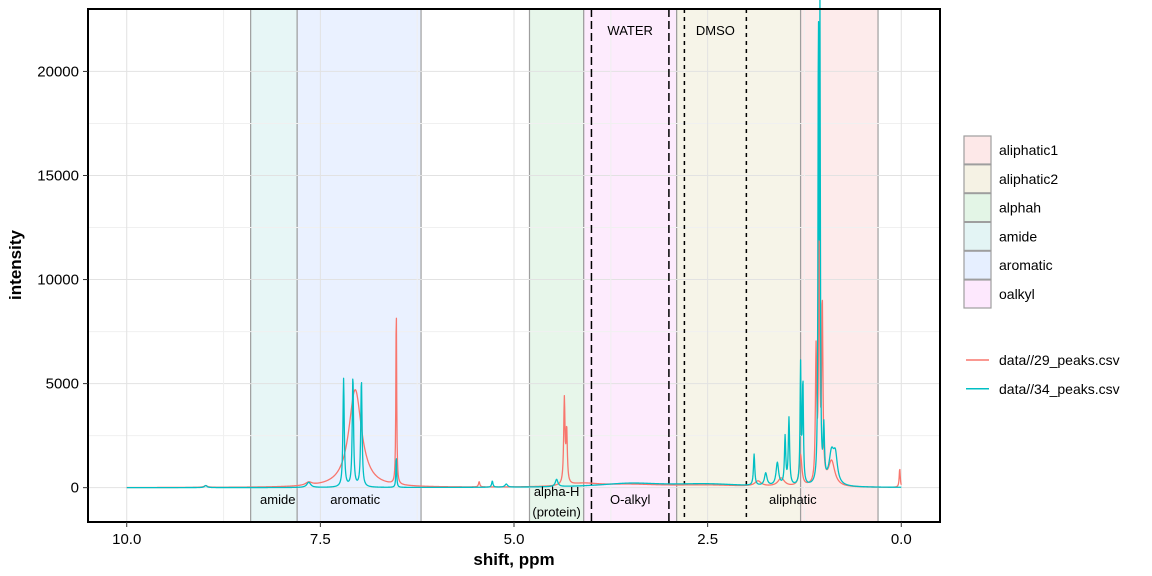 This screenshot has height=576, width=1152. What do you see at coordinates (707, 539) in the screenshot?
I see `x-tick-label: 2.5` at bounding box center [707, 539].